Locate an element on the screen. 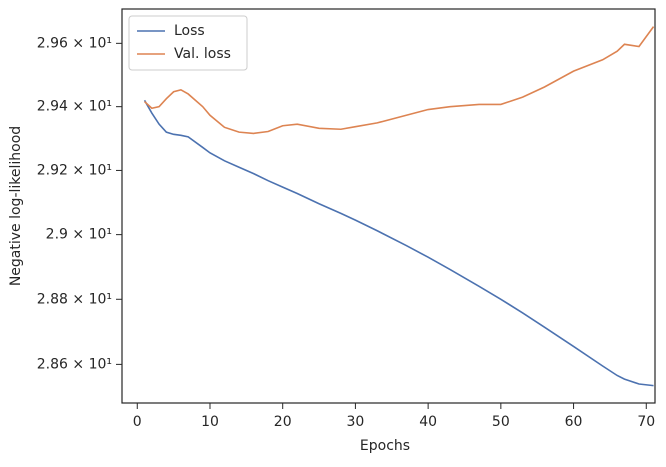 The height and width of the screenshot is (467, 666). y-axis-label: Negative log-likelihood is located at coordinates (16, 206).